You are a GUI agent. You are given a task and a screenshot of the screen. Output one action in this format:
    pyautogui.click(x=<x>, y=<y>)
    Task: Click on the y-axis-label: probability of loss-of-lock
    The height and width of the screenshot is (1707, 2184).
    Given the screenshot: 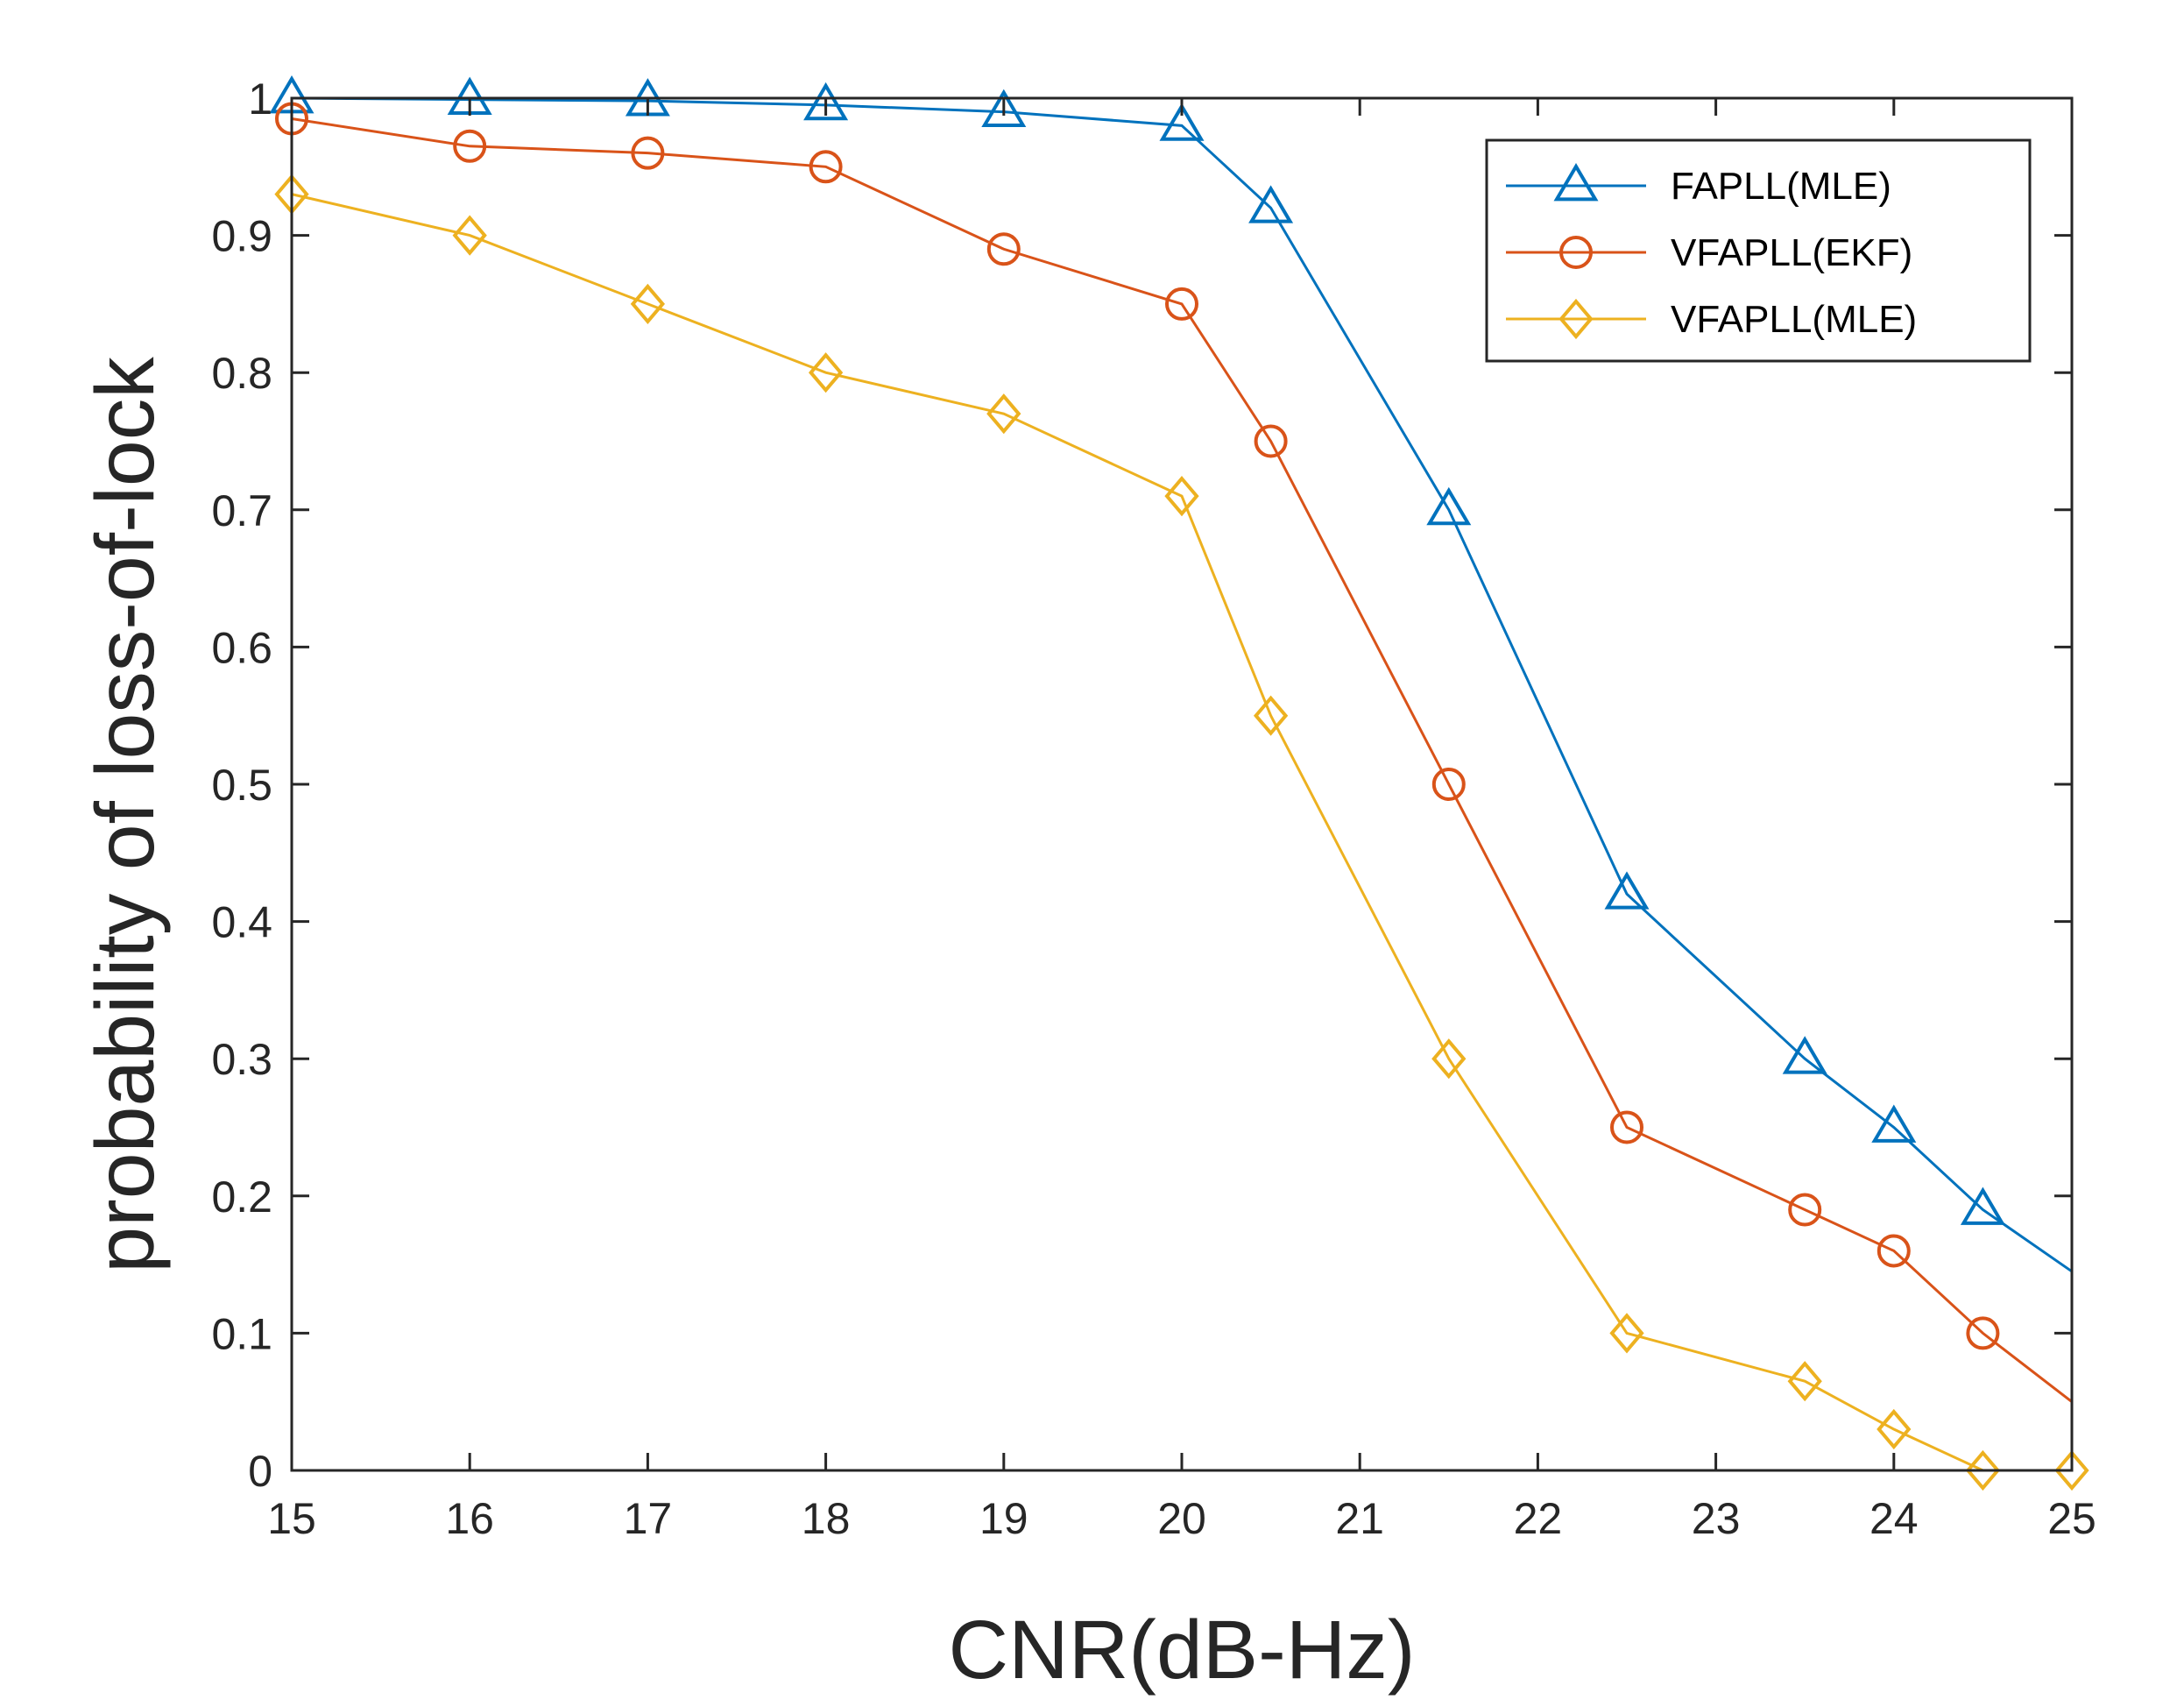 What is the action you would take?
    pyautogui.click(x=125, y=815)
    